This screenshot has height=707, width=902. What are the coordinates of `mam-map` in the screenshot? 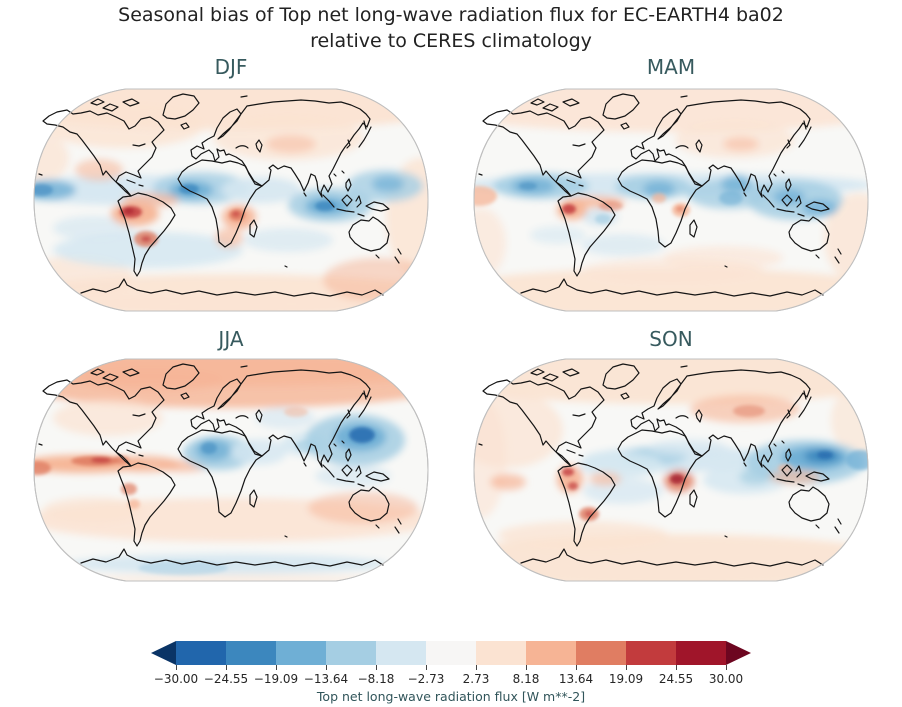 It's located at (671, 200).